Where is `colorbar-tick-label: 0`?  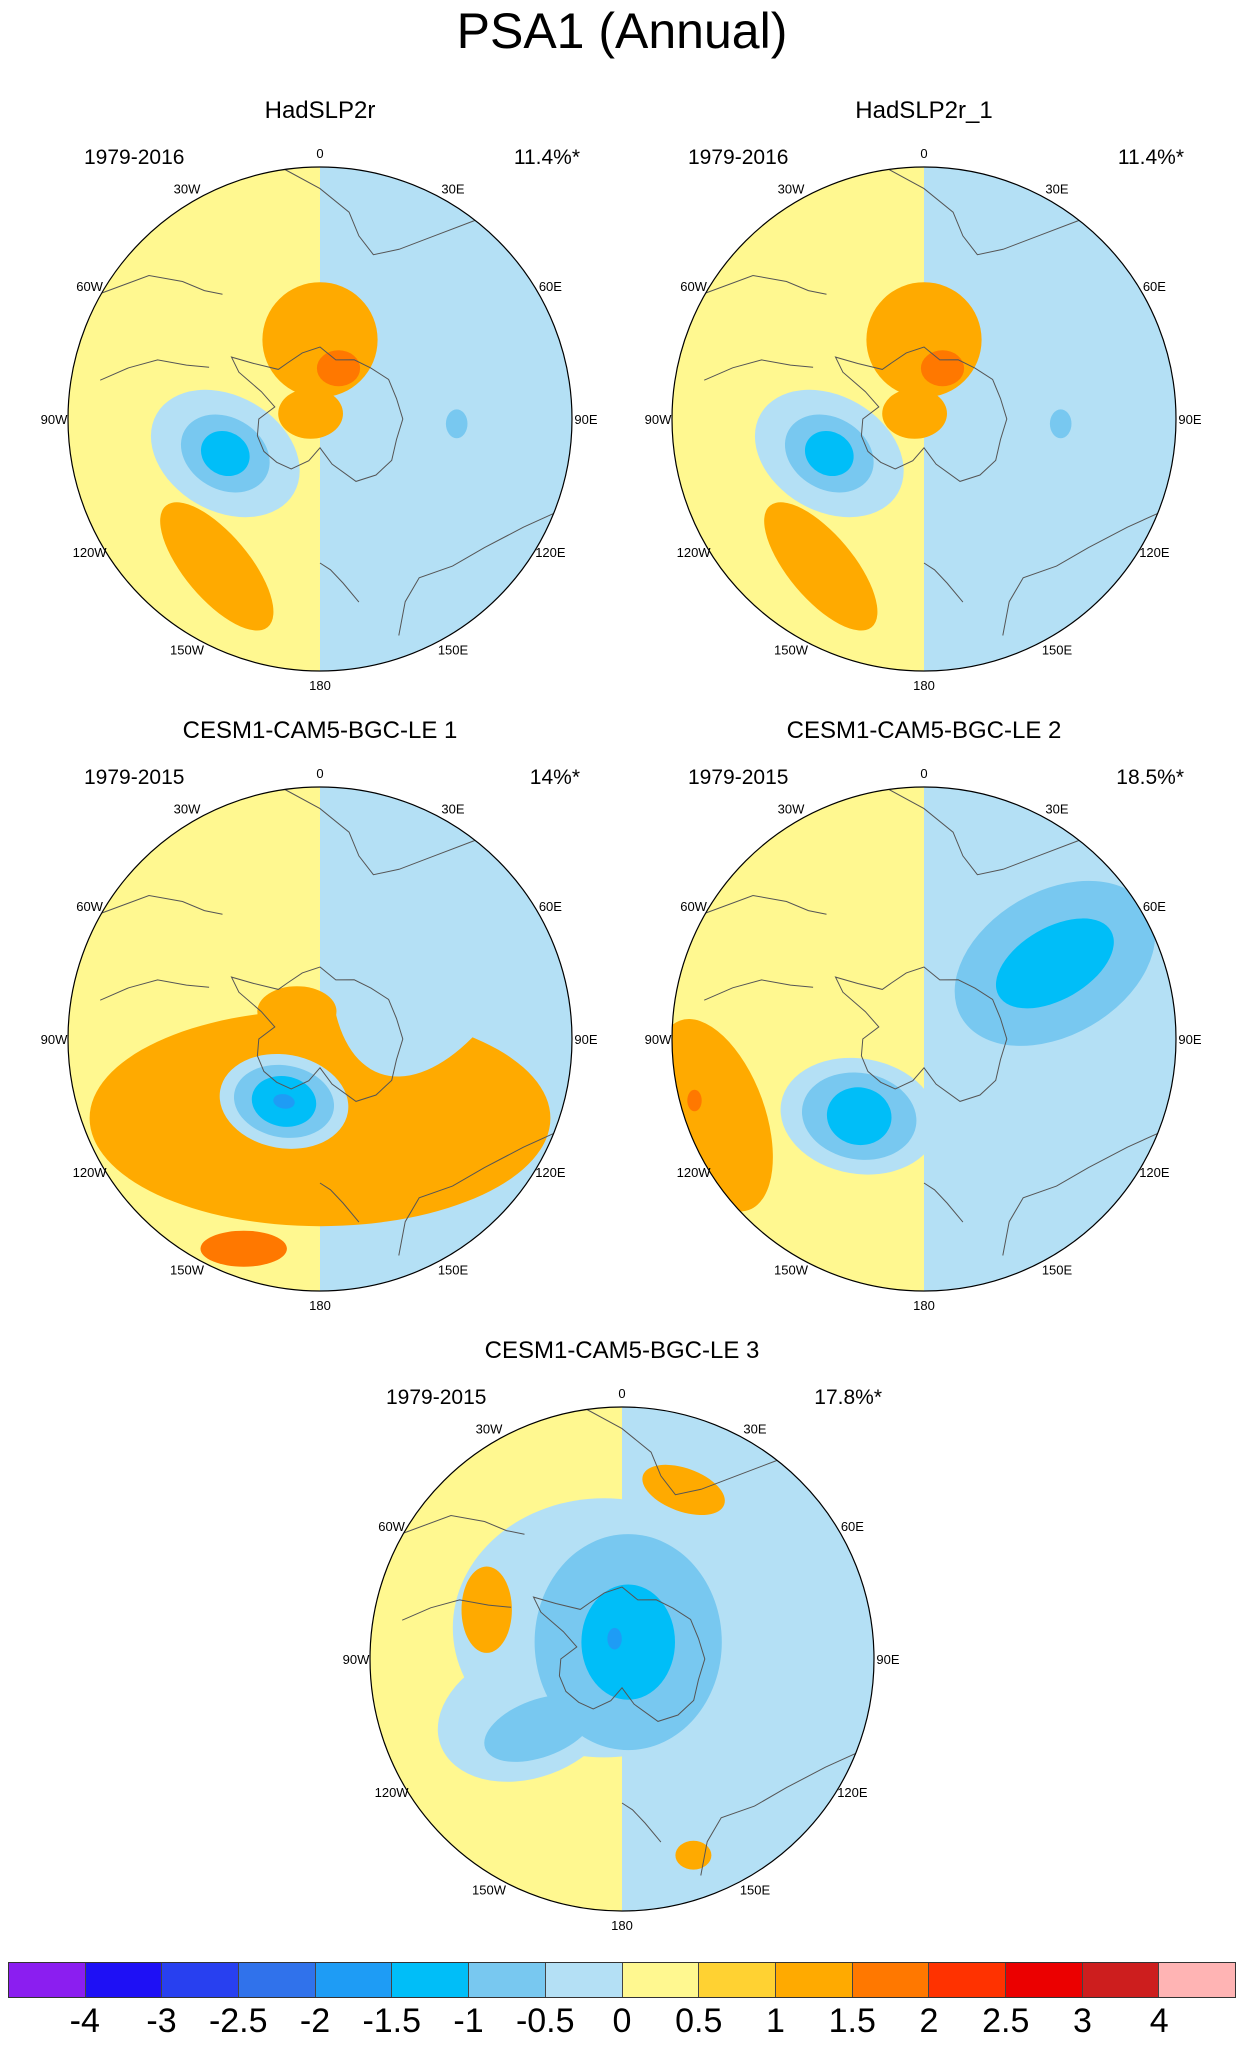
colorbar-tick-label: 0 is located at coordinates (622, 2021).